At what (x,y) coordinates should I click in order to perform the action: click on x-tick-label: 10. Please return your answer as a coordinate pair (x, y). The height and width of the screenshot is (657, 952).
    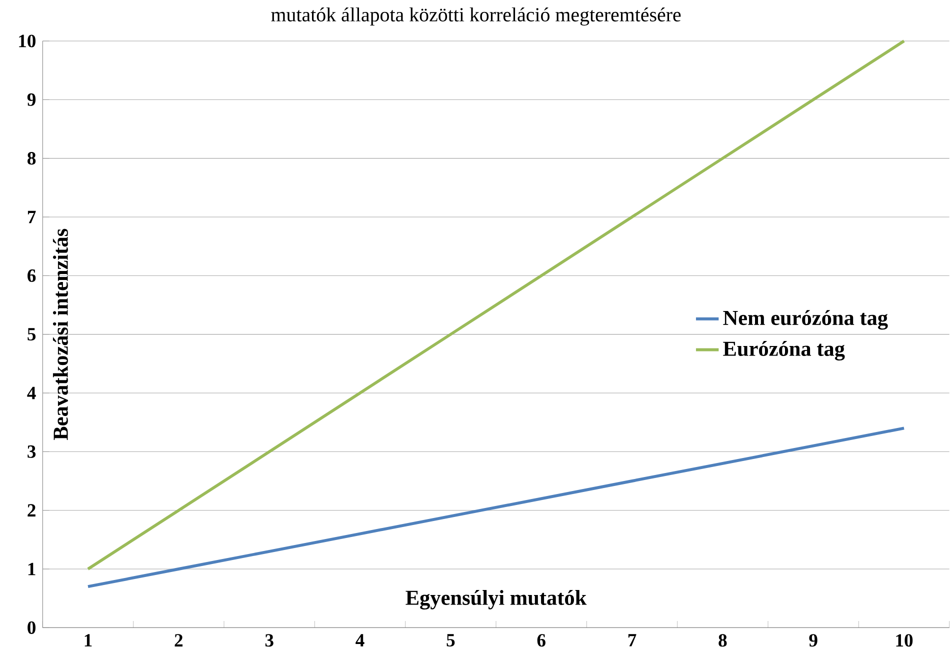
    Looking at the image, I should click on (904, 640).